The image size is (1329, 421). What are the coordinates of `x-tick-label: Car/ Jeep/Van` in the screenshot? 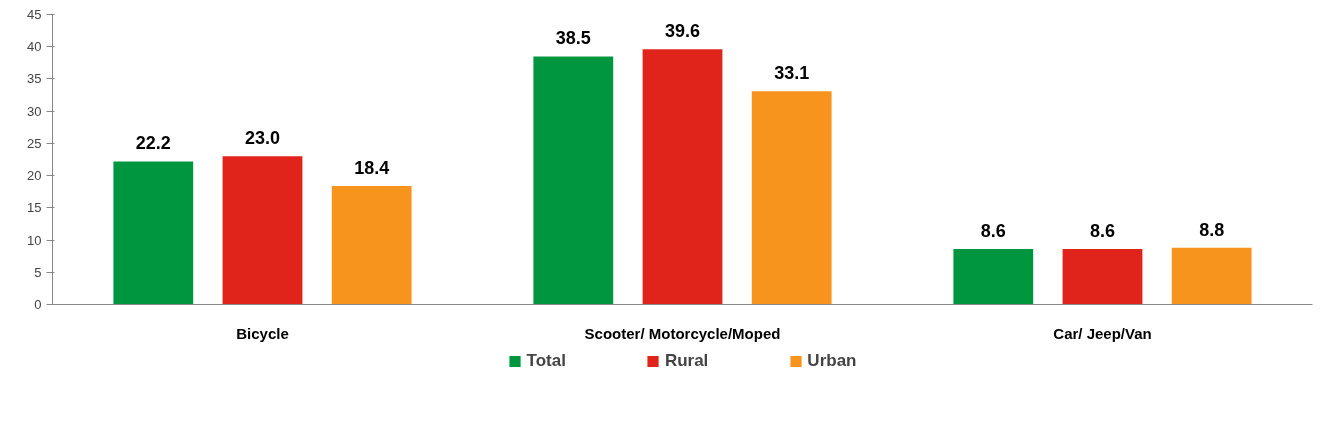 It's located at (1102, 333).